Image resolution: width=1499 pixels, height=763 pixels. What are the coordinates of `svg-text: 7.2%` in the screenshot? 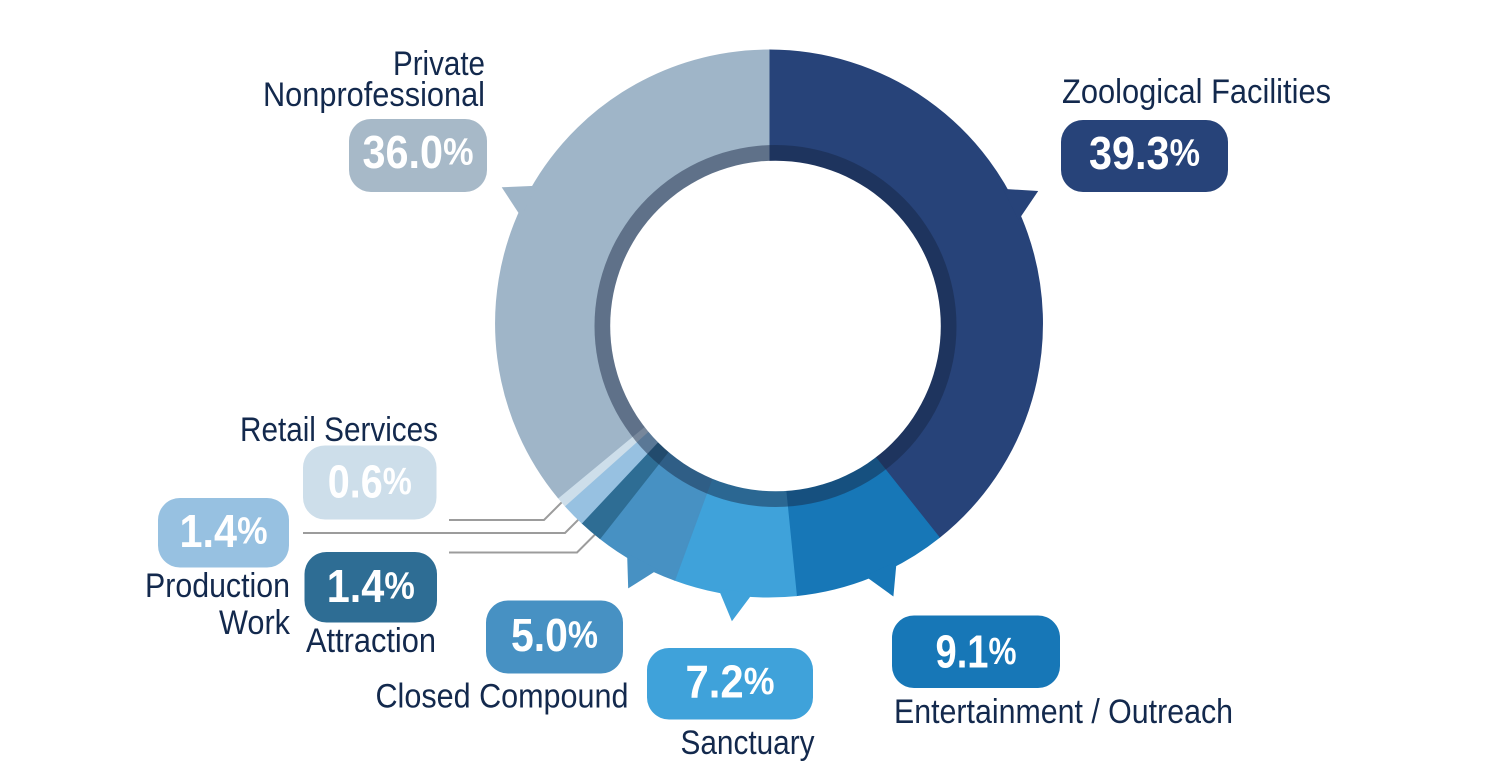 It's located at (730, 681).